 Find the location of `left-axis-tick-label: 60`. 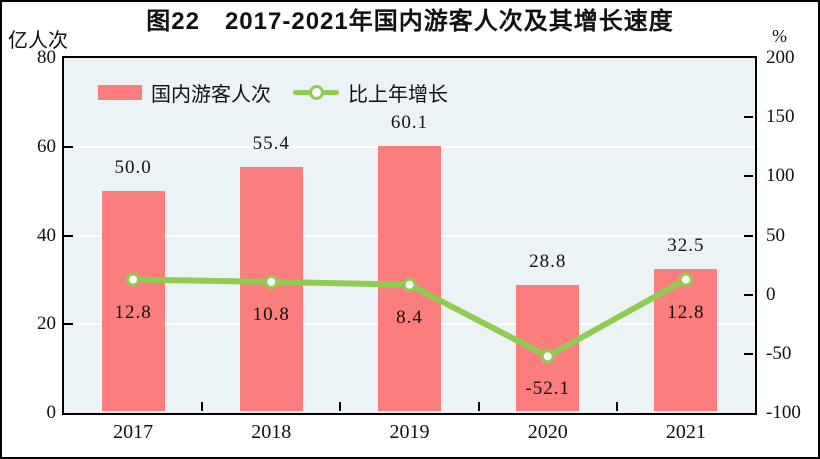

left-axis-tick-label: 60 is located at coordinates (46, 146).